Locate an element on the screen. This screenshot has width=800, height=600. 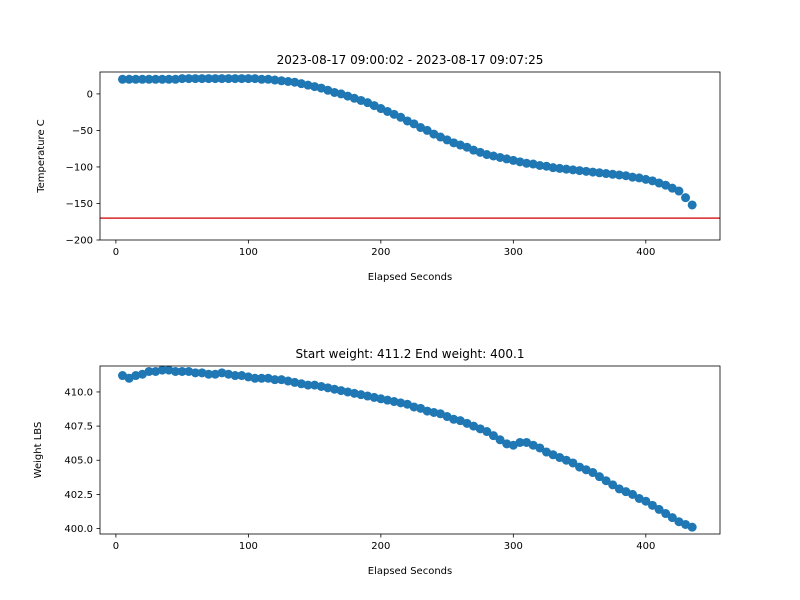
temperature-x-tick-label: 400 is located at coordinates (645, 252).